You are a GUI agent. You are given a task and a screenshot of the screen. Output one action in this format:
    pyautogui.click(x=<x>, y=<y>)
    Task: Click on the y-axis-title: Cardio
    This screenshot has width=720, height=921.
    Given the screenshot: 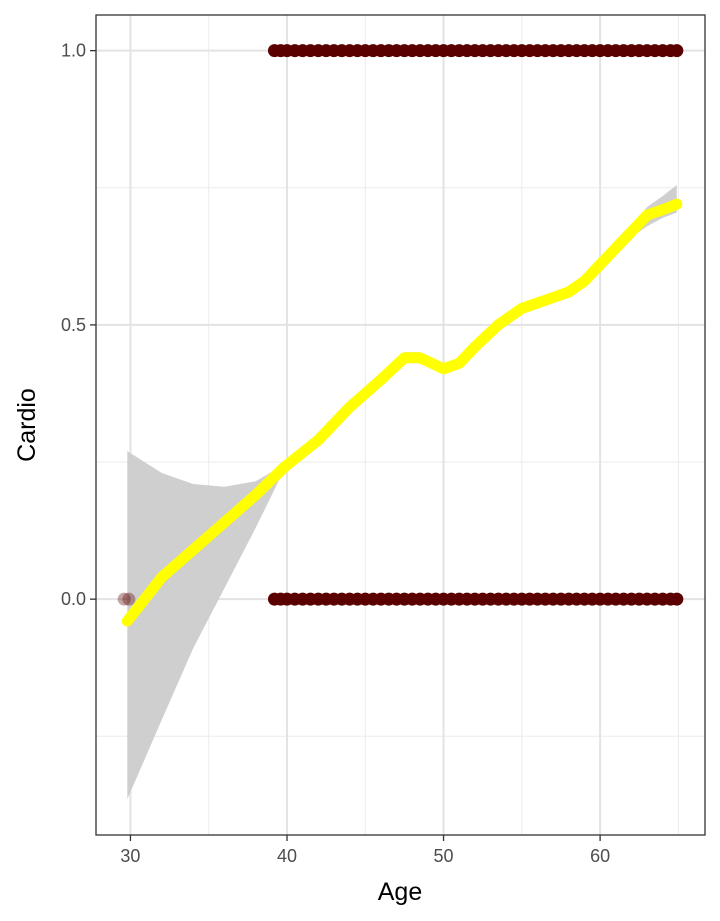 What is the action you would take?
    pyautogui.click(x=27, y=425)
    